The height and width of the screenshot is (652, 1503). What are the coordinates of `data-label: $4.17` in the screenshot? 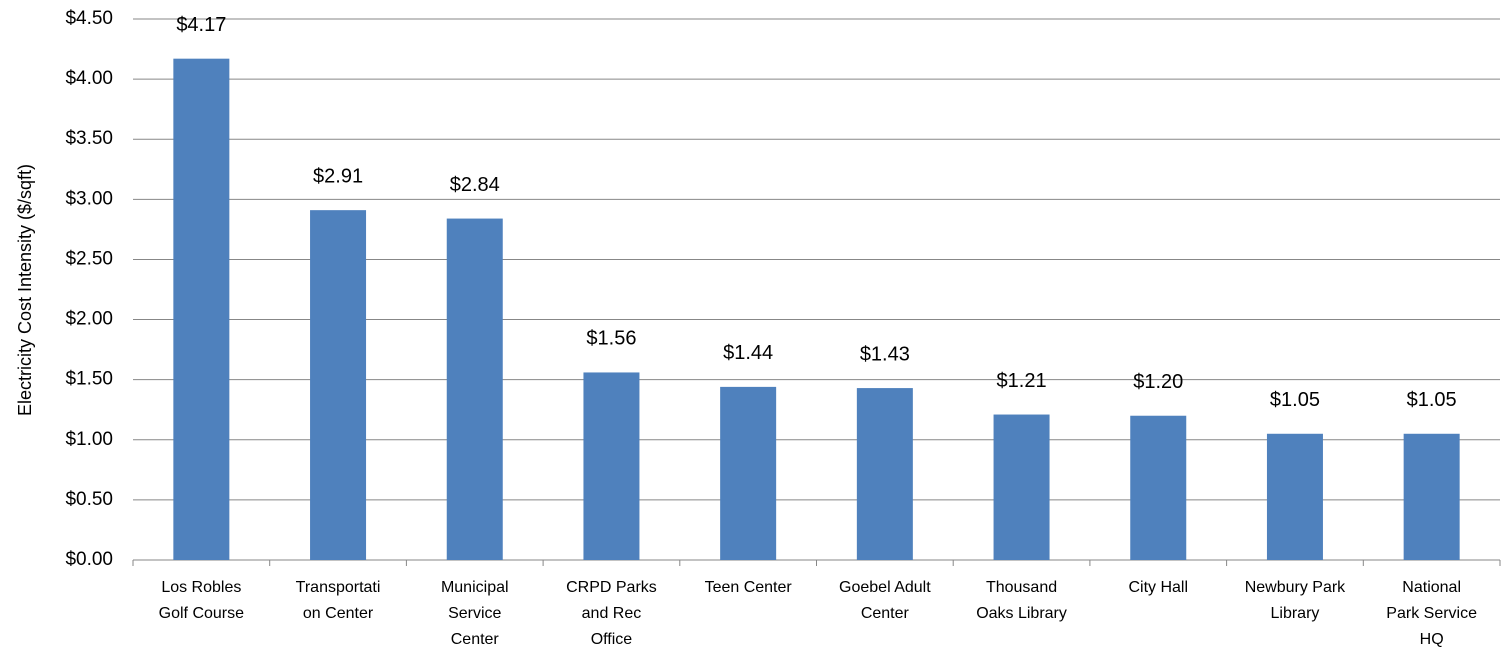 It's located at (201, 25).